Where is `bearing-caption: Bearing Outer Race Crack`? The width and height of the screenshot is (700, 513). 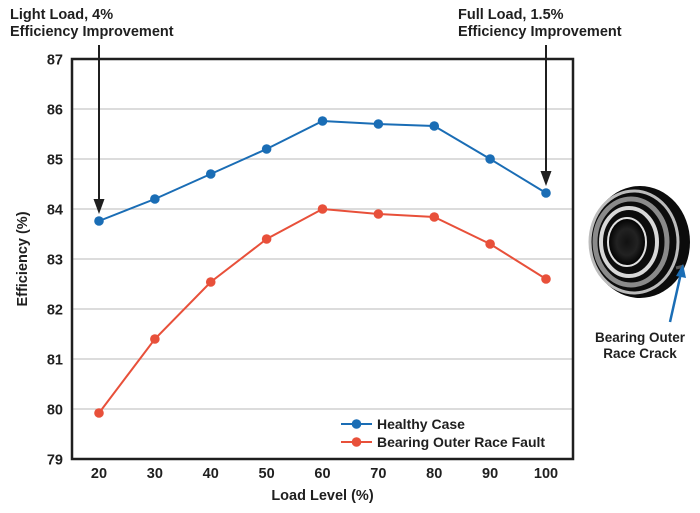
bearing-caption: Bearing Outer Race Crack is located at coordinates (640, 346).